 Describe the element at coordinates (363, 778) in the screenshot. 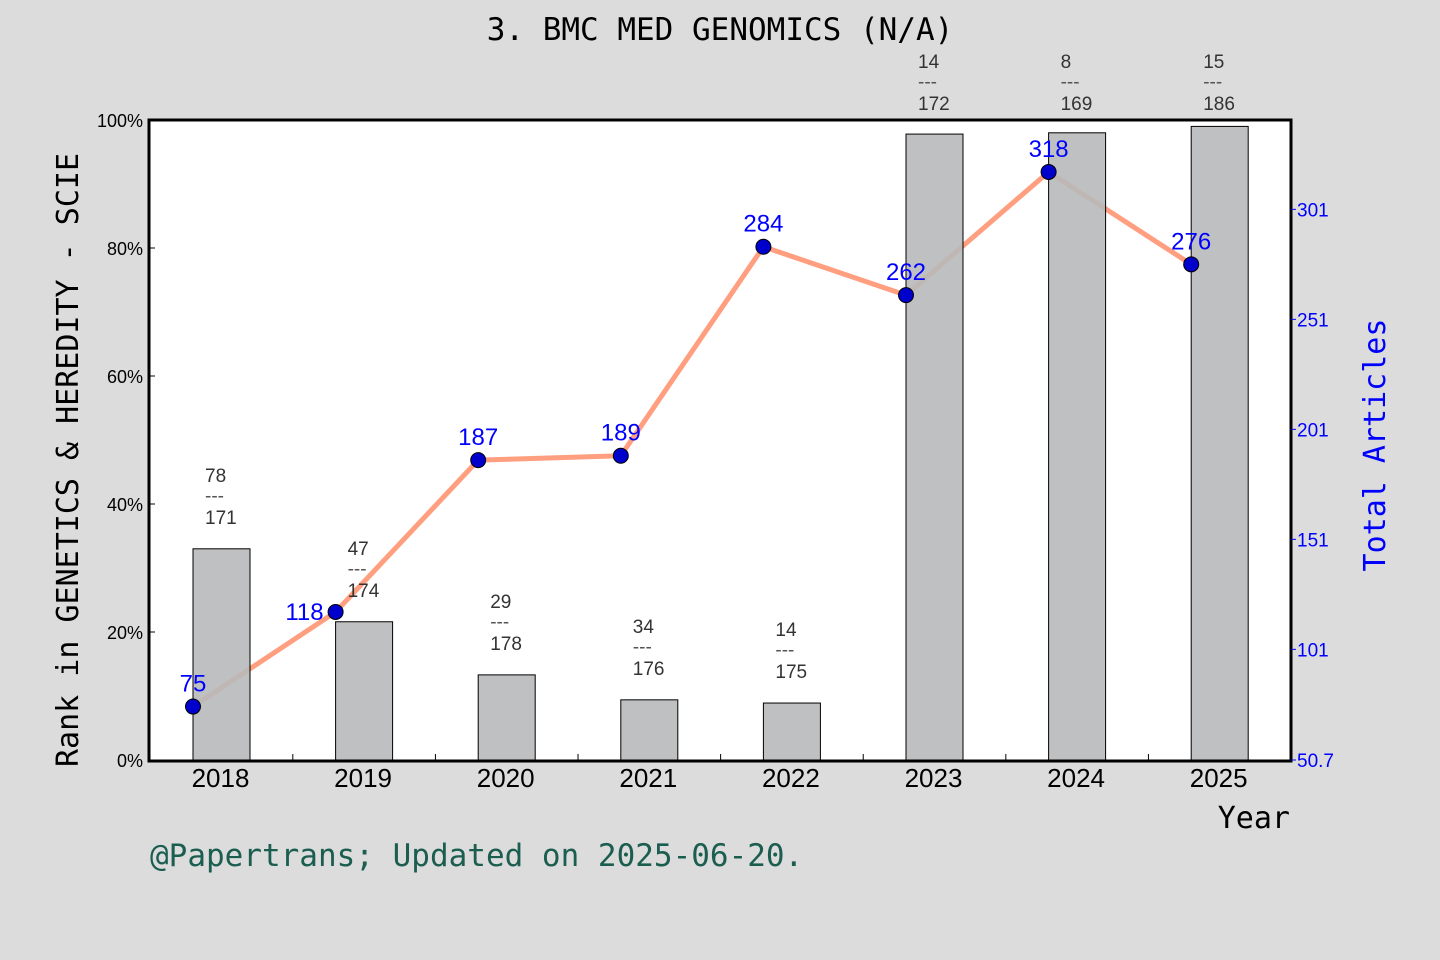

I see `x-tick-label: 2019` at that location.